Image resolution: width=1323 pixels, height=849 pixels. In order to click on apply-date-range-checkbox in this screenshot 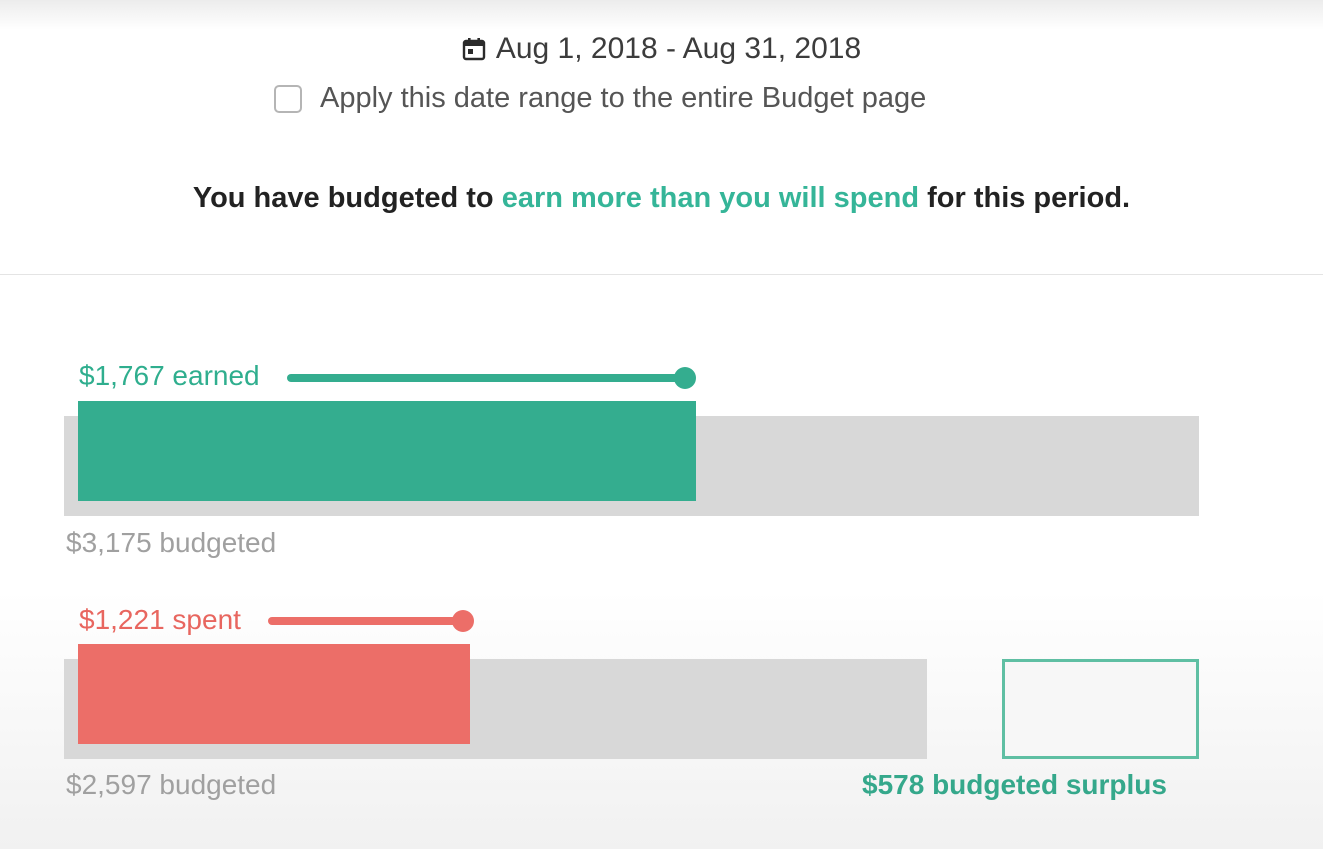, I will do `click(288, 98)`.